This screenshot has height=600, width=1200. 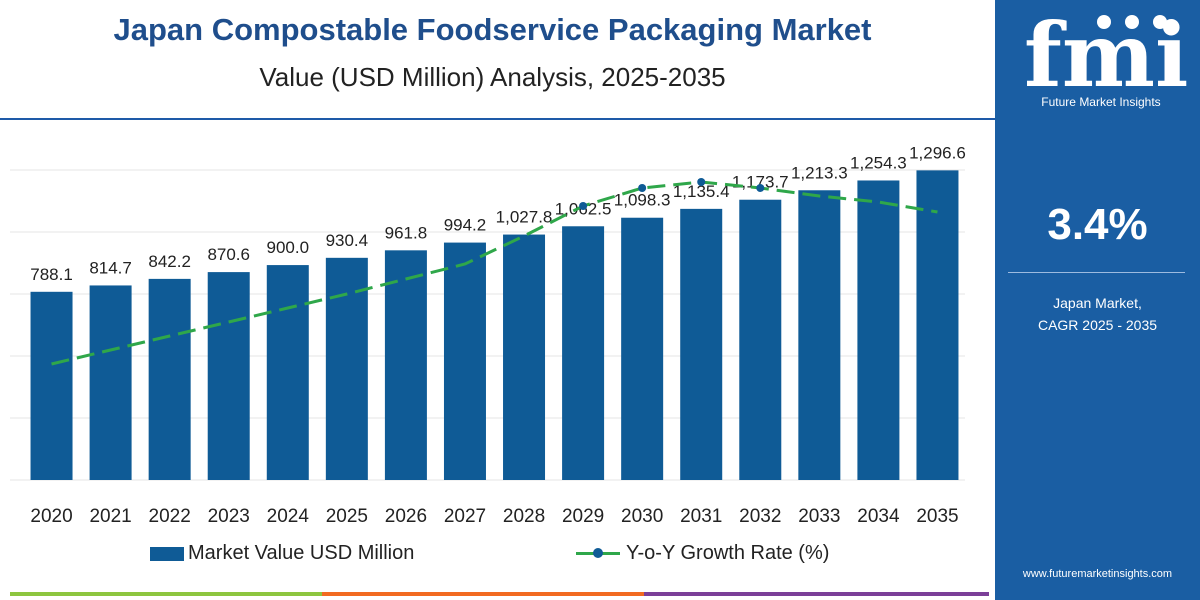 What do you see at coordinates (816, 594) in the screenshot?
I see `strip-purple` at bounding box center [816, 594].